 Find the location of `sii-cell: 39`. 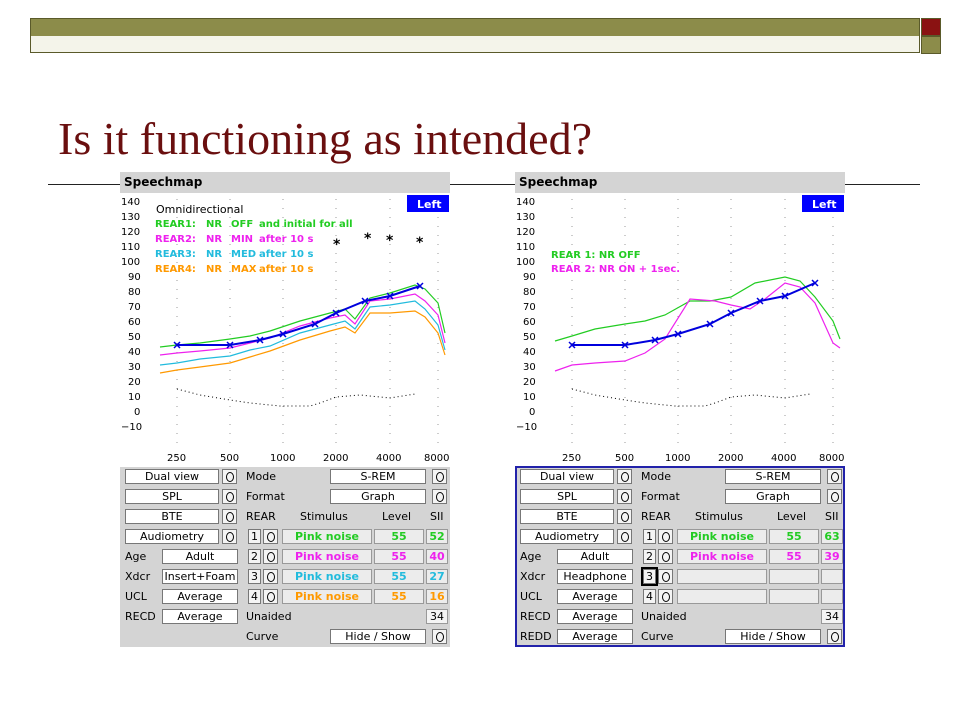

sii-cell: 39 is located at coordinates (832, 556).